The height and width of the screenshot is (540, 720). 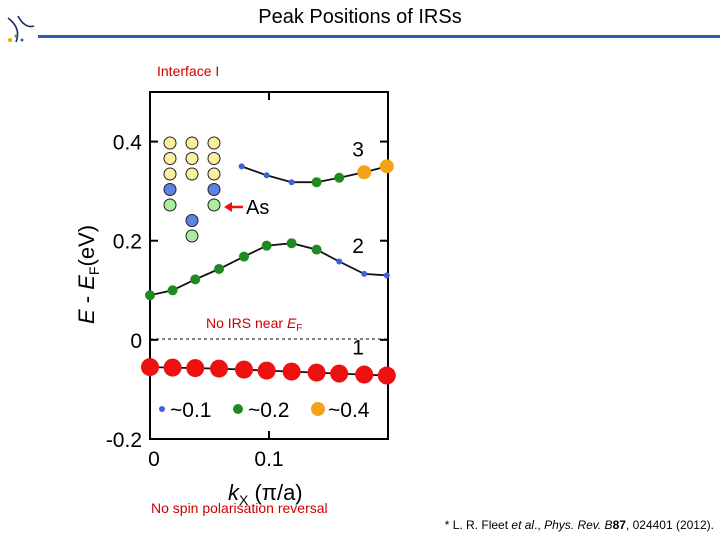 I want to click on y-tick-label: -0.2, so click(x=124, y=440).